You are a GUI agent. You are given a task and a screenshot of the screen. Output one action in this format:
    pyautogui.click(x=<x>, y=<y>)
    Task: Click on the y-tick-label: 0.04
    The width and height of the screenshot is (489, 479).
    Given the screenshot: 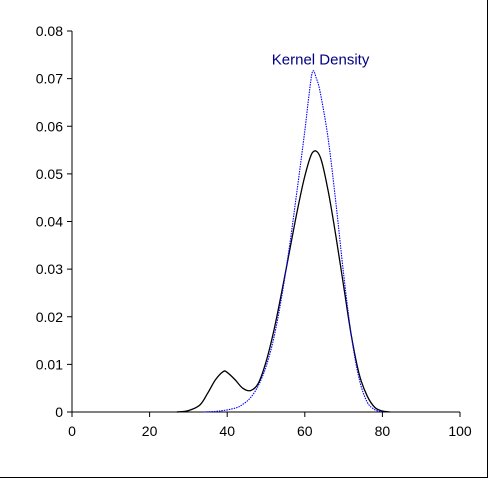 What is the action you would take?
    pyautogui.click(x=49, y=222)
    